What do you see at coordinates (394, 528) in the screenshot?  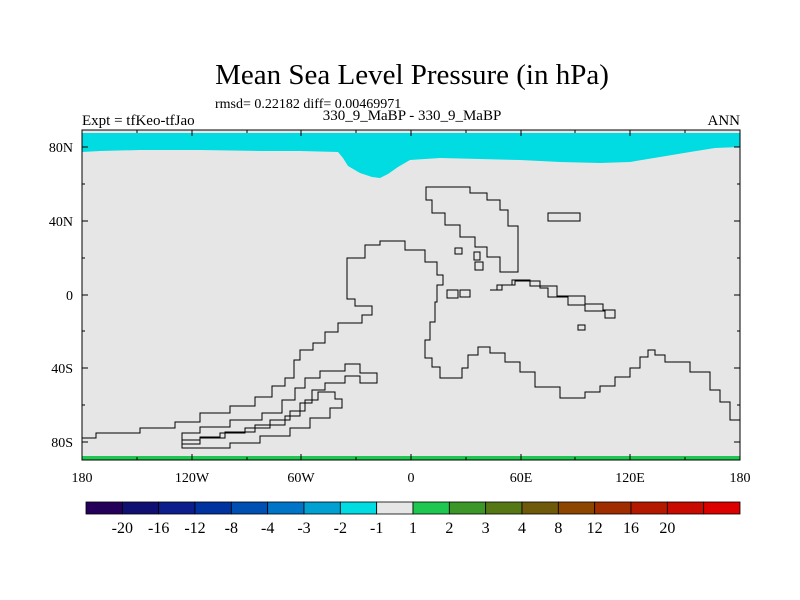 I see `colorbar-labels: -20 -16 -12 -8 -4 -3 -2 -1 1 2 3 4 8 12 16 20` at bounding box center [394, 528].